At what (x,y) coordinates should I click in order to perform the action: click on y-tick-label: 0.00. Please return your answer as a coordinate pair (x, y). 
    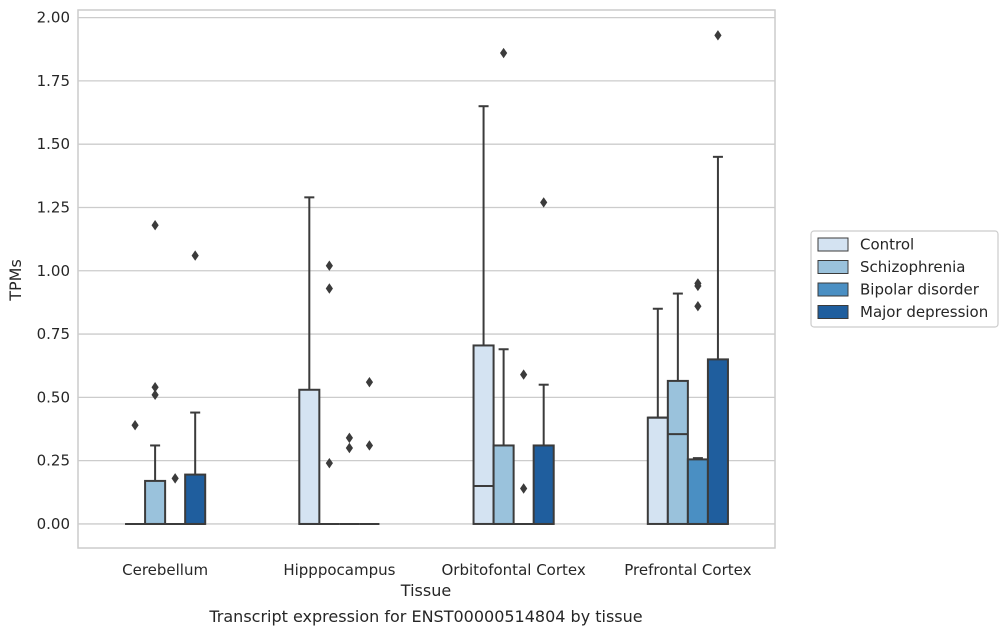
    Looking at the image, I should click on (53, 524).